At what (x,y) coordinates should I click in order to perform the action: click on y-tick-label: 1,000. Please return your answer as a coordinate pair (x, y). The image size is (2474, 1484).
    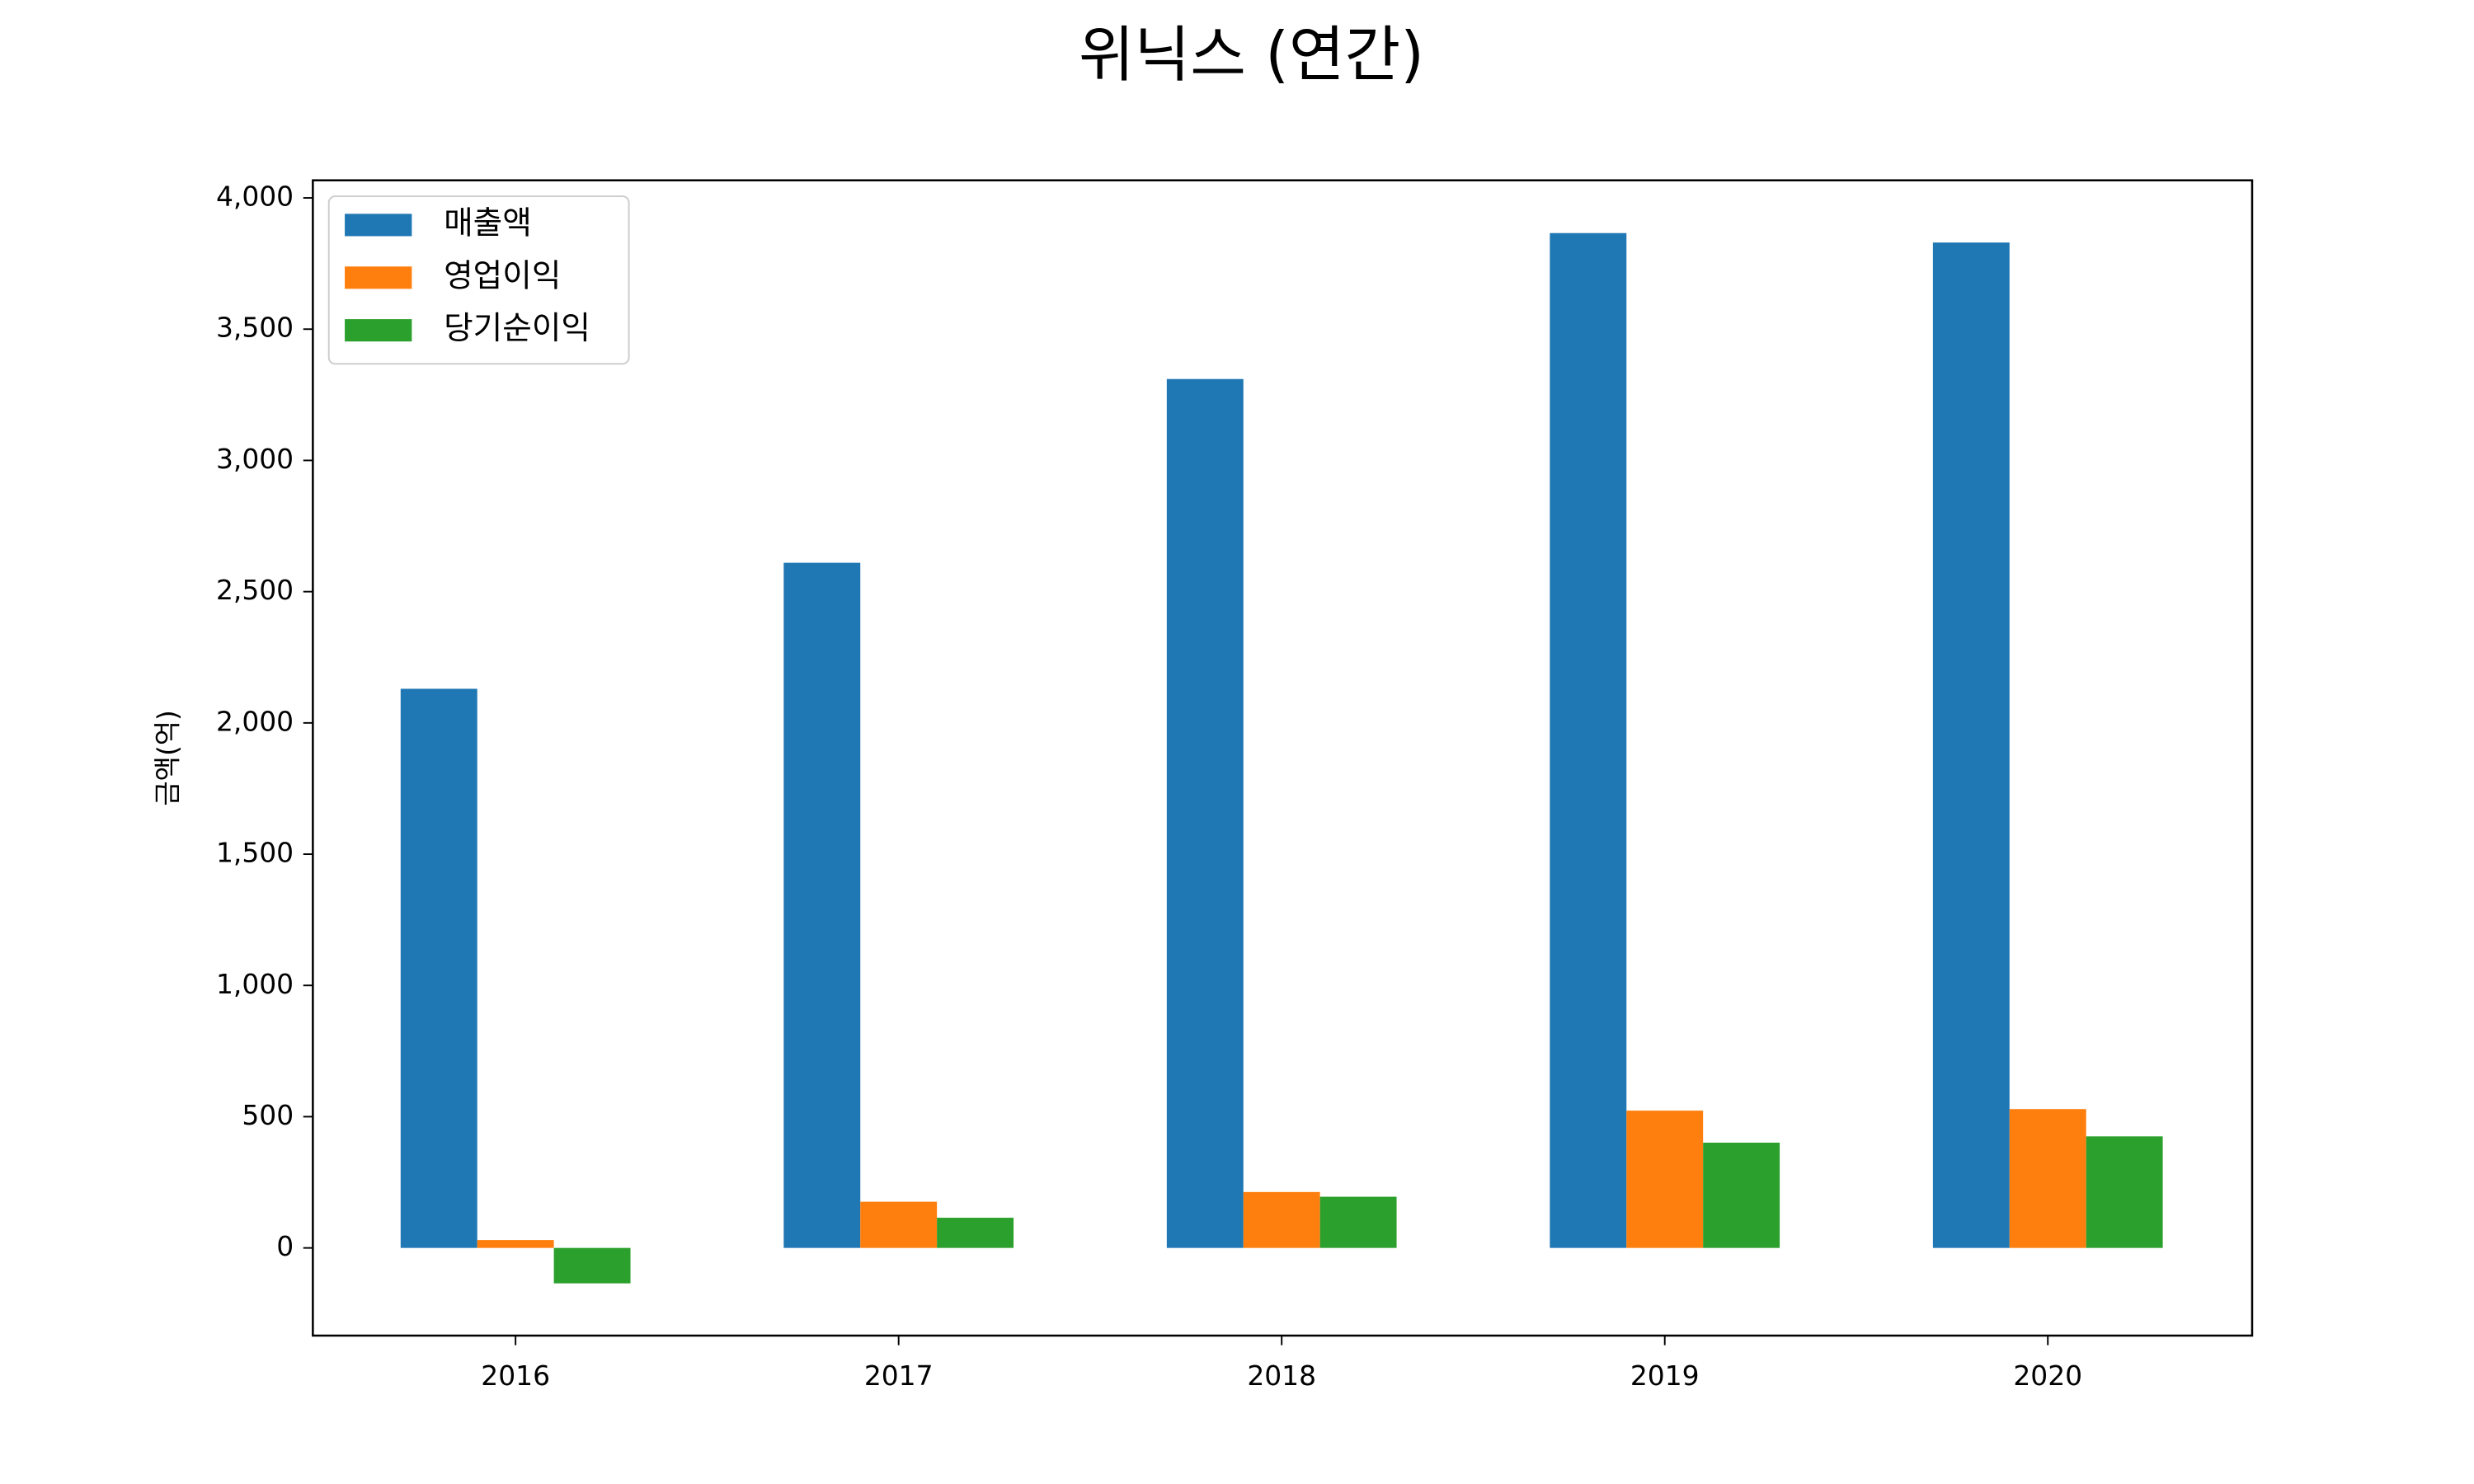
    Looking at the image, I should click on (255, 984).